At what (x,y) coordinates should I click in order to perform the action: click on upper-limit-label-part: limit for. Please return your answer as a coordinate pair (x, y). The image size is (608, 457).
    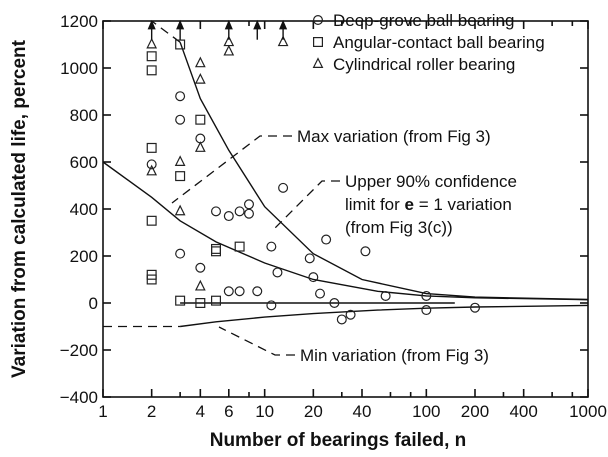
    Looking at the image, I should click on (375, 204).